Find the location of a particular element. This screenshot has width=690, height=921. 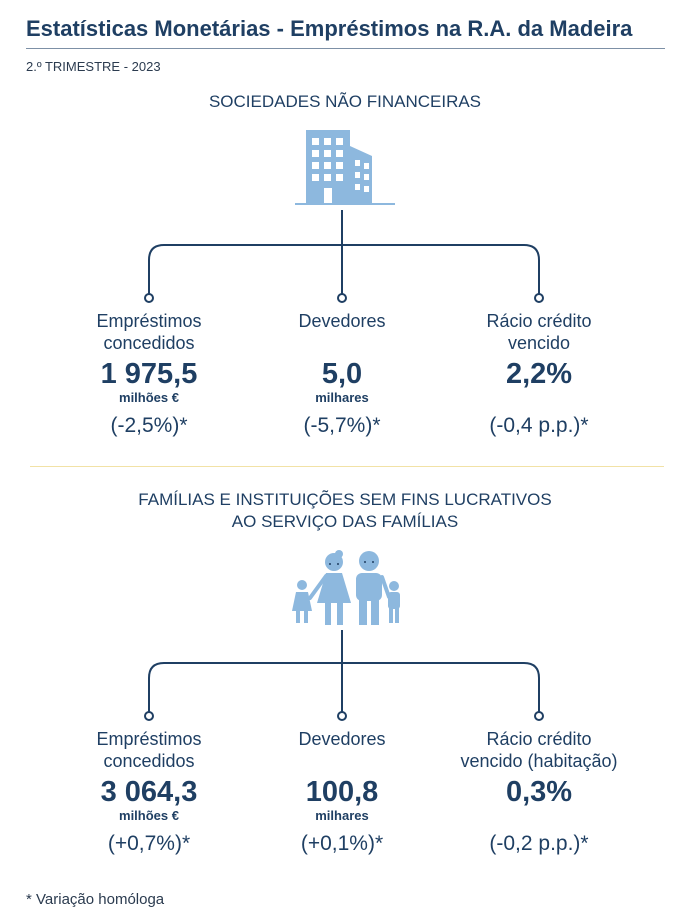

stat-overdue-households: Rácio crédito vencido (habitação) is located at coordinates (539, 750).